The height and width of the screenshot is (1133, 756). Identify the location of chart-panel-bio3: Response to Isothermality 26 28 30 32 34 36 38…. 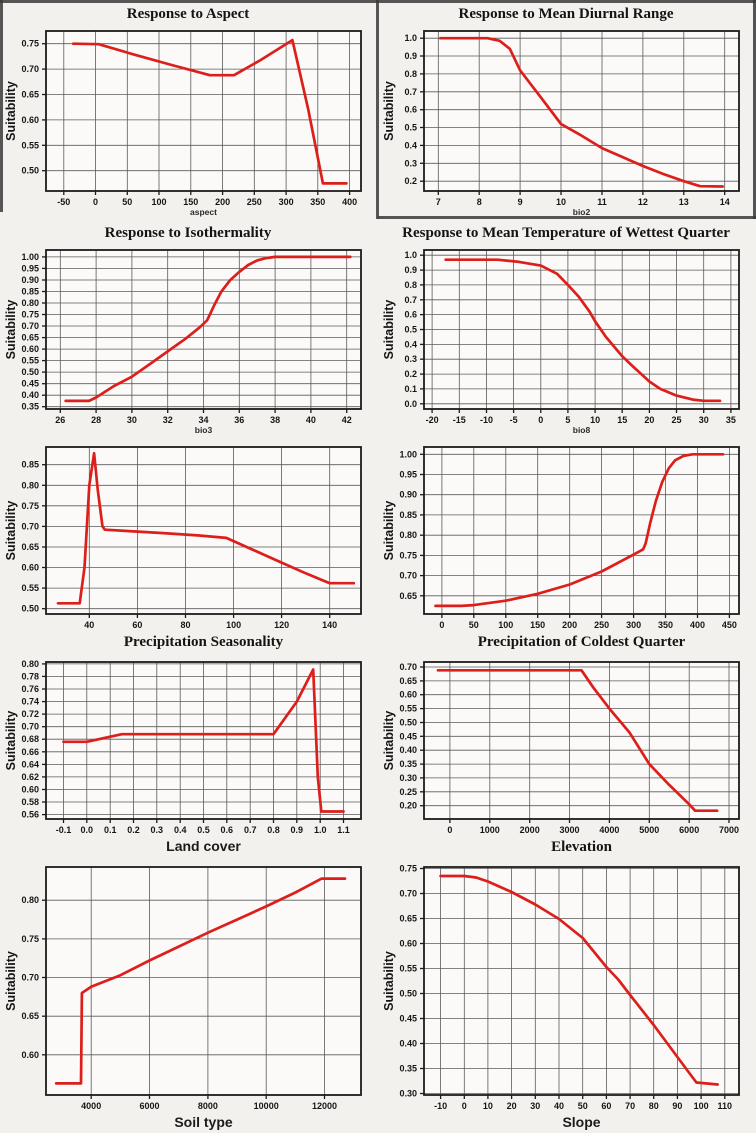
(189, 328).